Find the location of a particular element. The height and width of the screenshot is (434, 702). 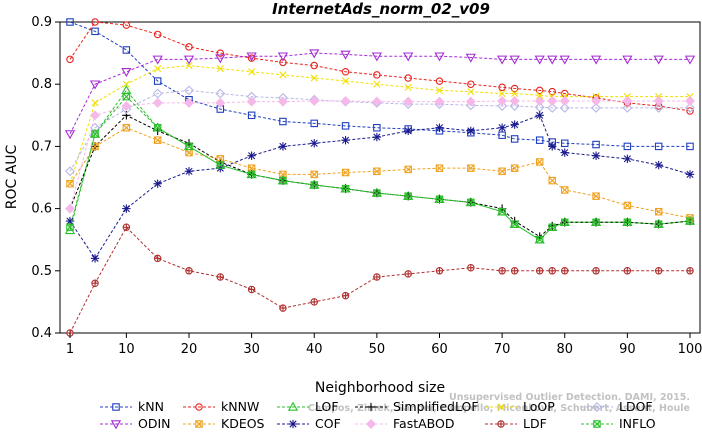

legend-item-kdeos: KDEOS is located at coordinates (224, 423).